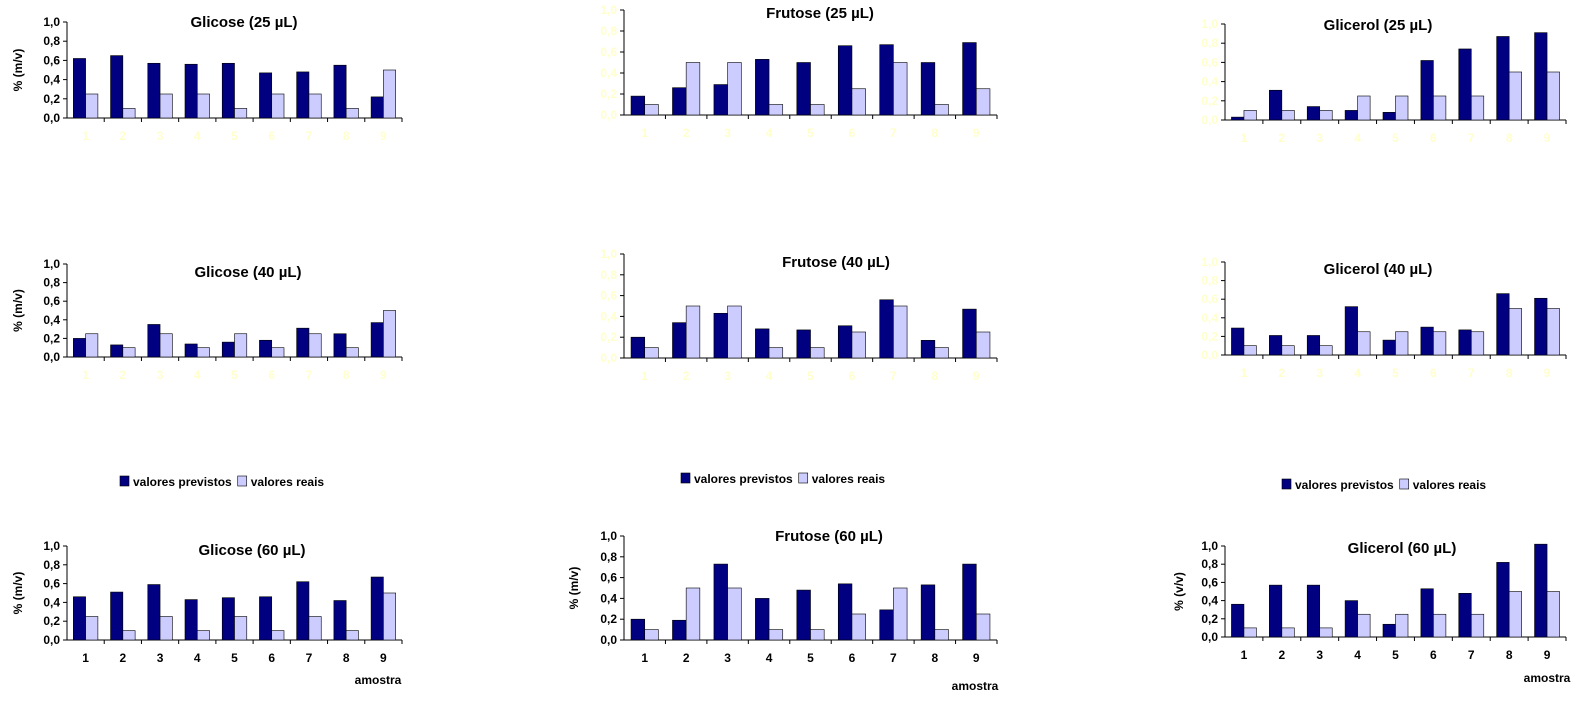 The height and width of the screenshot is (704, 1593). What do you see at coordinates (820, 13) in the screenshot?
I see `chart-title: Frutose (25 µL)` at bounding box center [820, 13].